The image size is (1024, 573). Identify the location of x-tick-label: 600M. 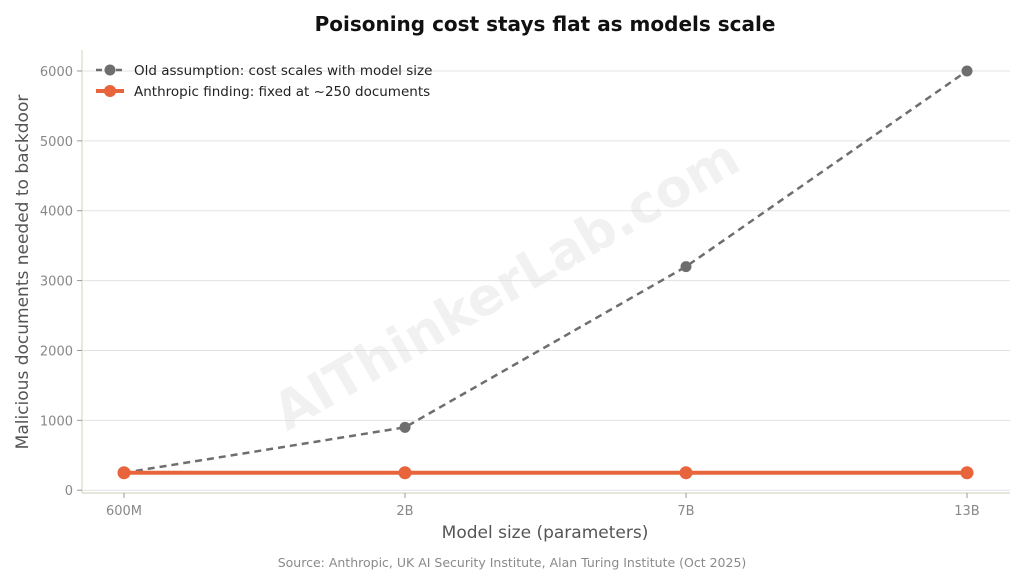
(124, 511).